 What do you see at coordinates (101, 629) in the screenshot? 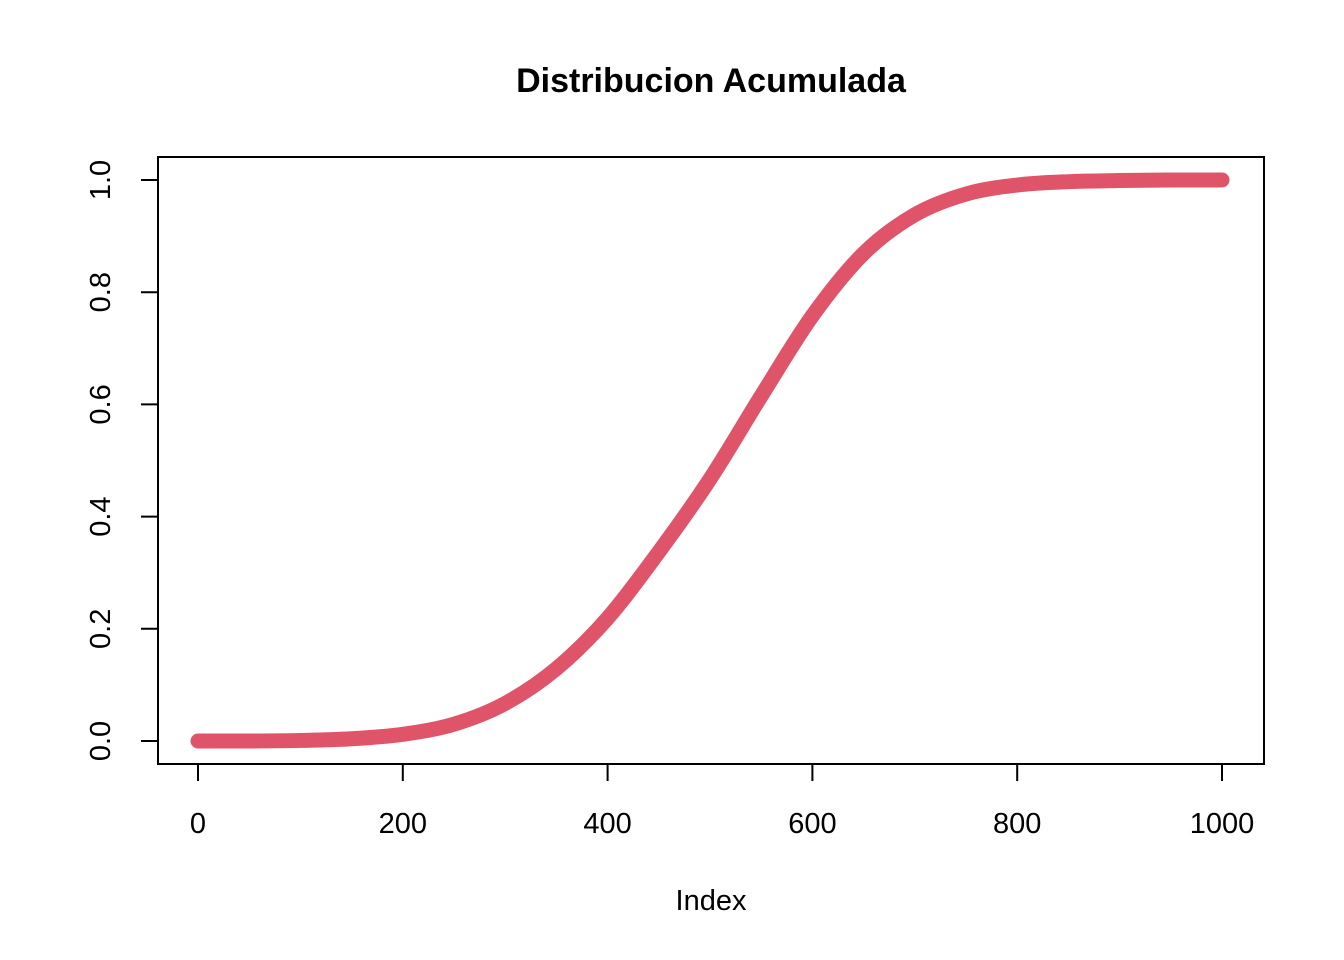
I see `y-tick-label: 0.2` at bounding box center [101, 629].